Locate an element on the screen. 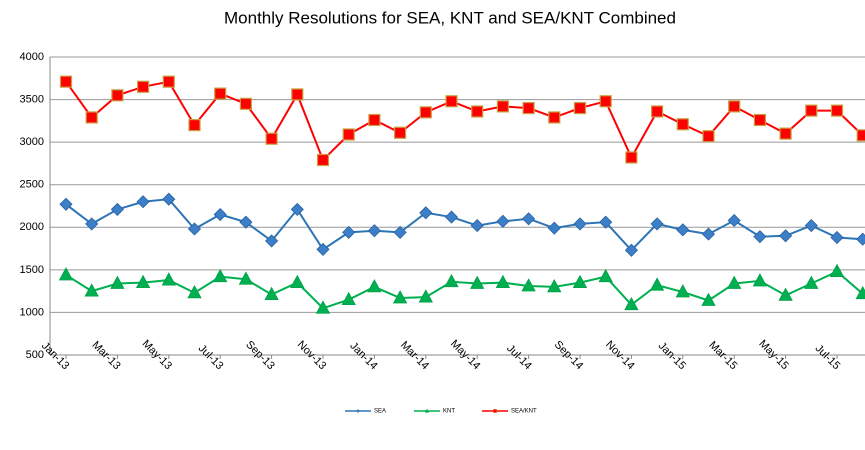  y-tick-label: 500 is located at coordinates (35, 355).